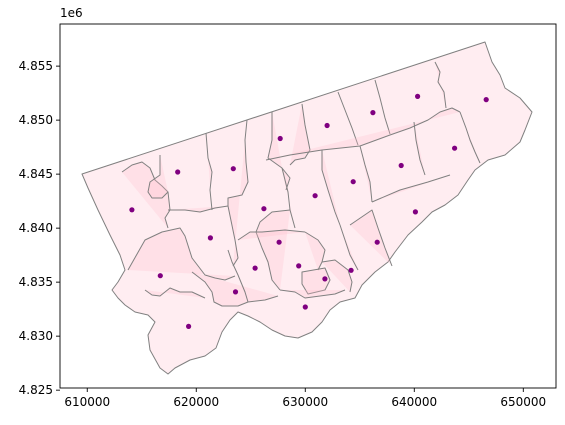 This screenshot has height=425, width=565. Describe the element at coordinates (36, 120) in the screenshot. I see `y-tick-label: 4.850` at that location.